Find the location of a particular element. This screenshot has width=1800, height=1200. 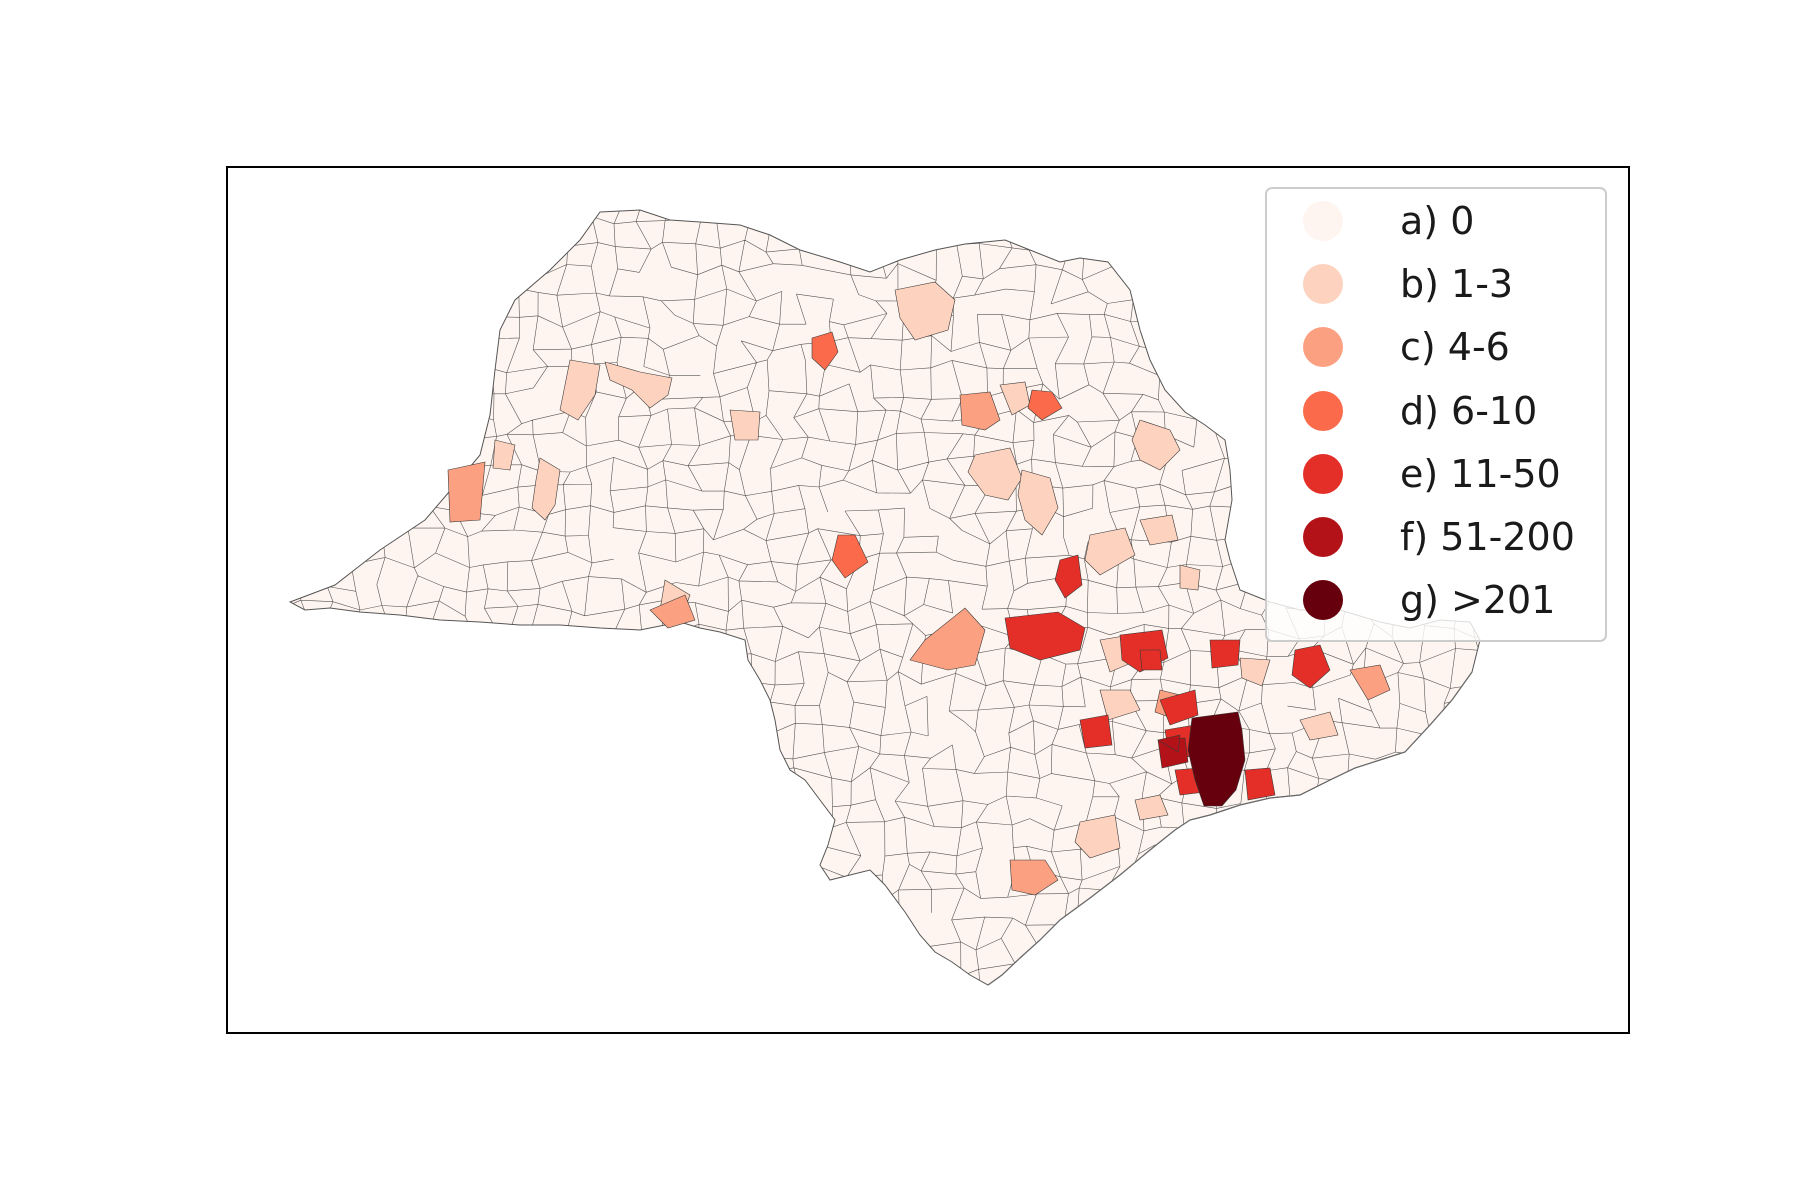

legend-swatch-f is located at coordinates (1323, 537).